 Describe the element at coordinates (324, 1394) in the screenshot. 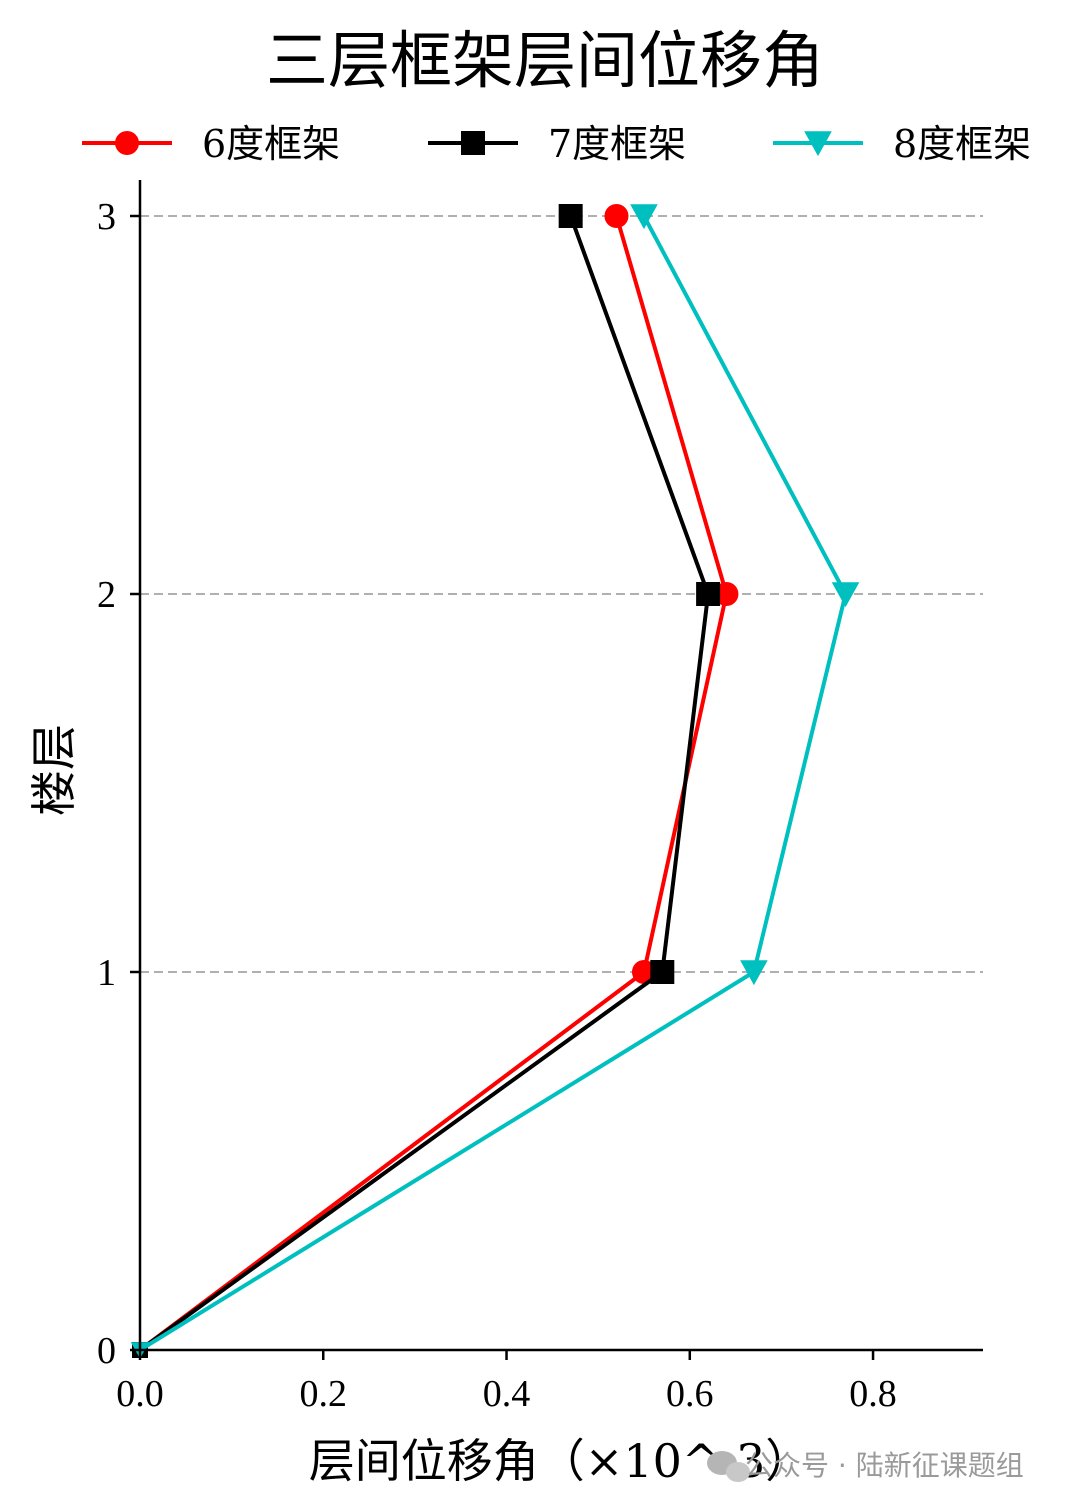

I see `x-tick-label: 0.2` at that location.